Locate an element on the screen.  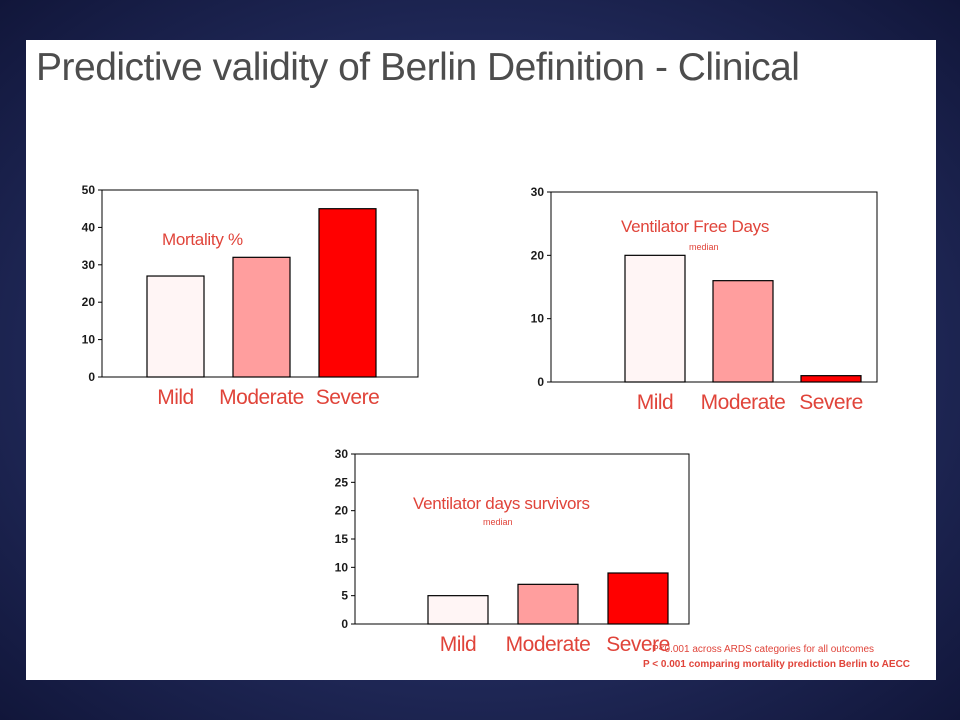
chart-title: Mortality % is located at coordinates (202, 239).